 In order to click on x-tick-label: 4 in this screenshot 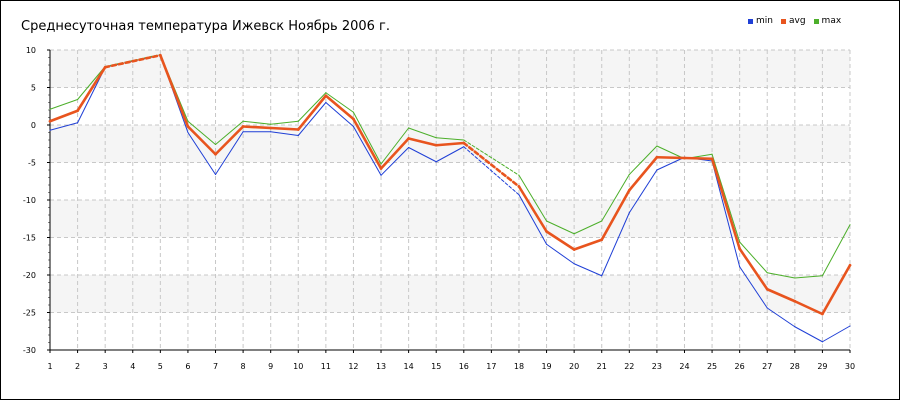, I will do `click(132, 366)`.